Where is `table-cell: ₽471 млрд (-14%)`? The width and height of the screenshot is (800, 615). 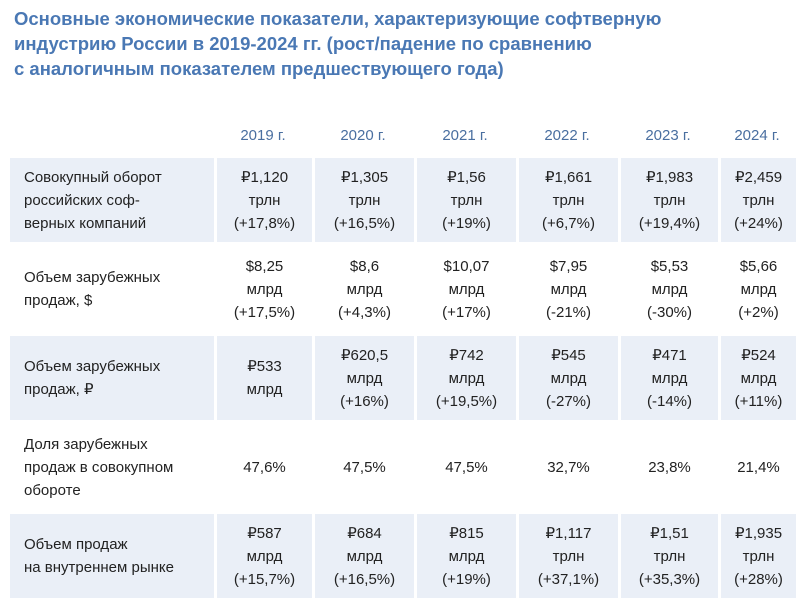
table-cell: ₽471 млрд (-14%) is located at coordinates (668, 378).